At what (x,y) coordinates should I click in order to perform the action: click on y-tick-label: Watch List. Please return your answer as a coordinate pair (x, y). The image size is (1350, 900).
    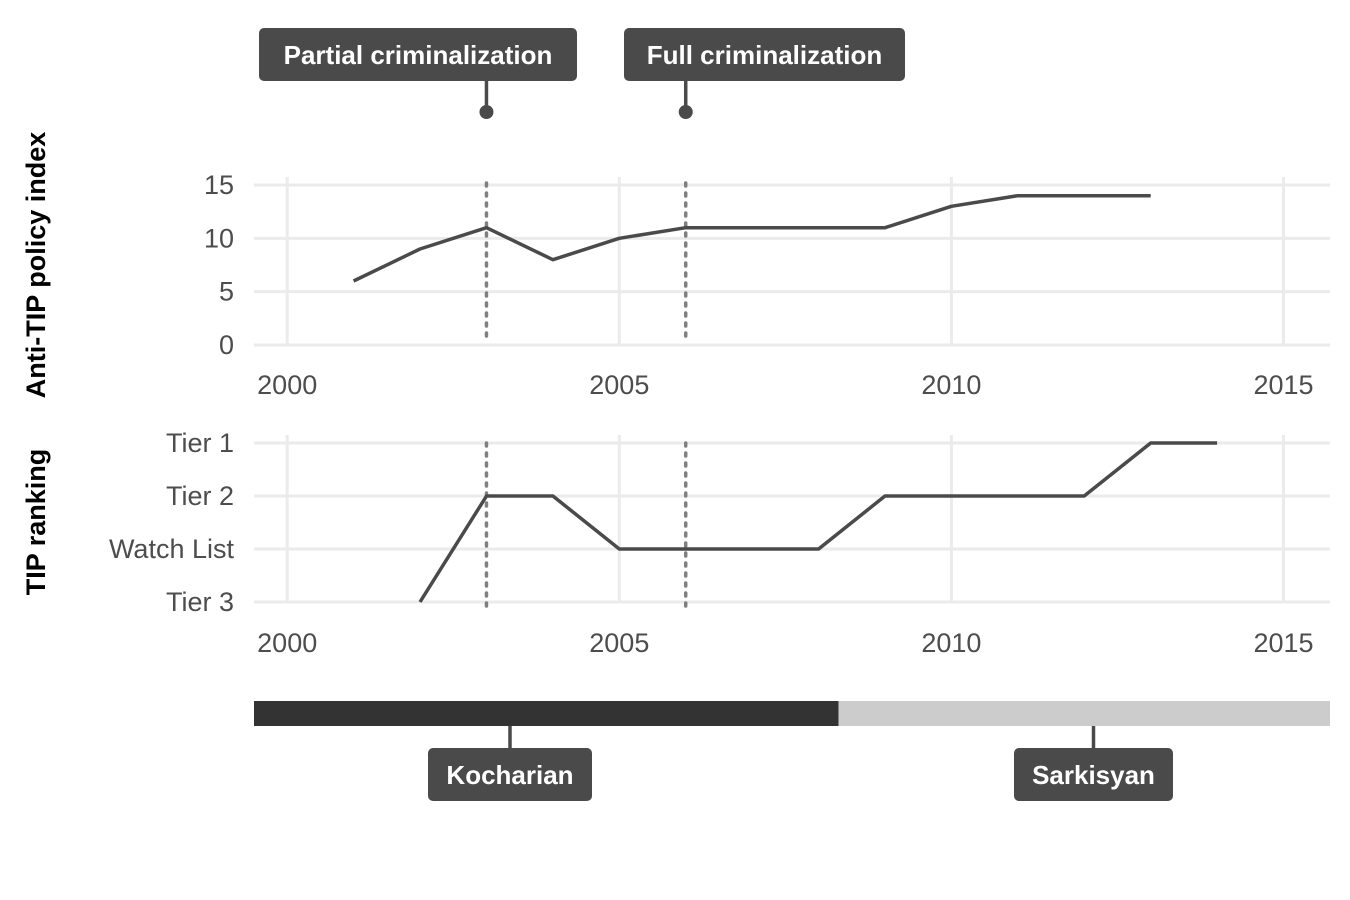
    Looking at the image, I should click on (172, 549).